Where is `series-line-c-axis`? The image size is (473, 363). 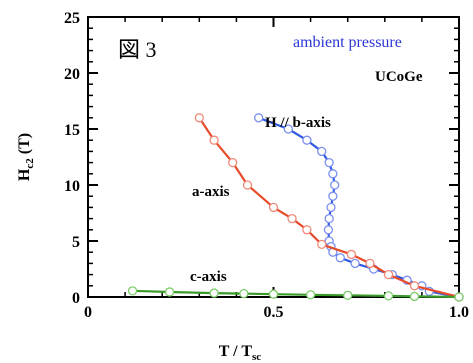 series-line-c-axis is located at coordinates (296, 294).